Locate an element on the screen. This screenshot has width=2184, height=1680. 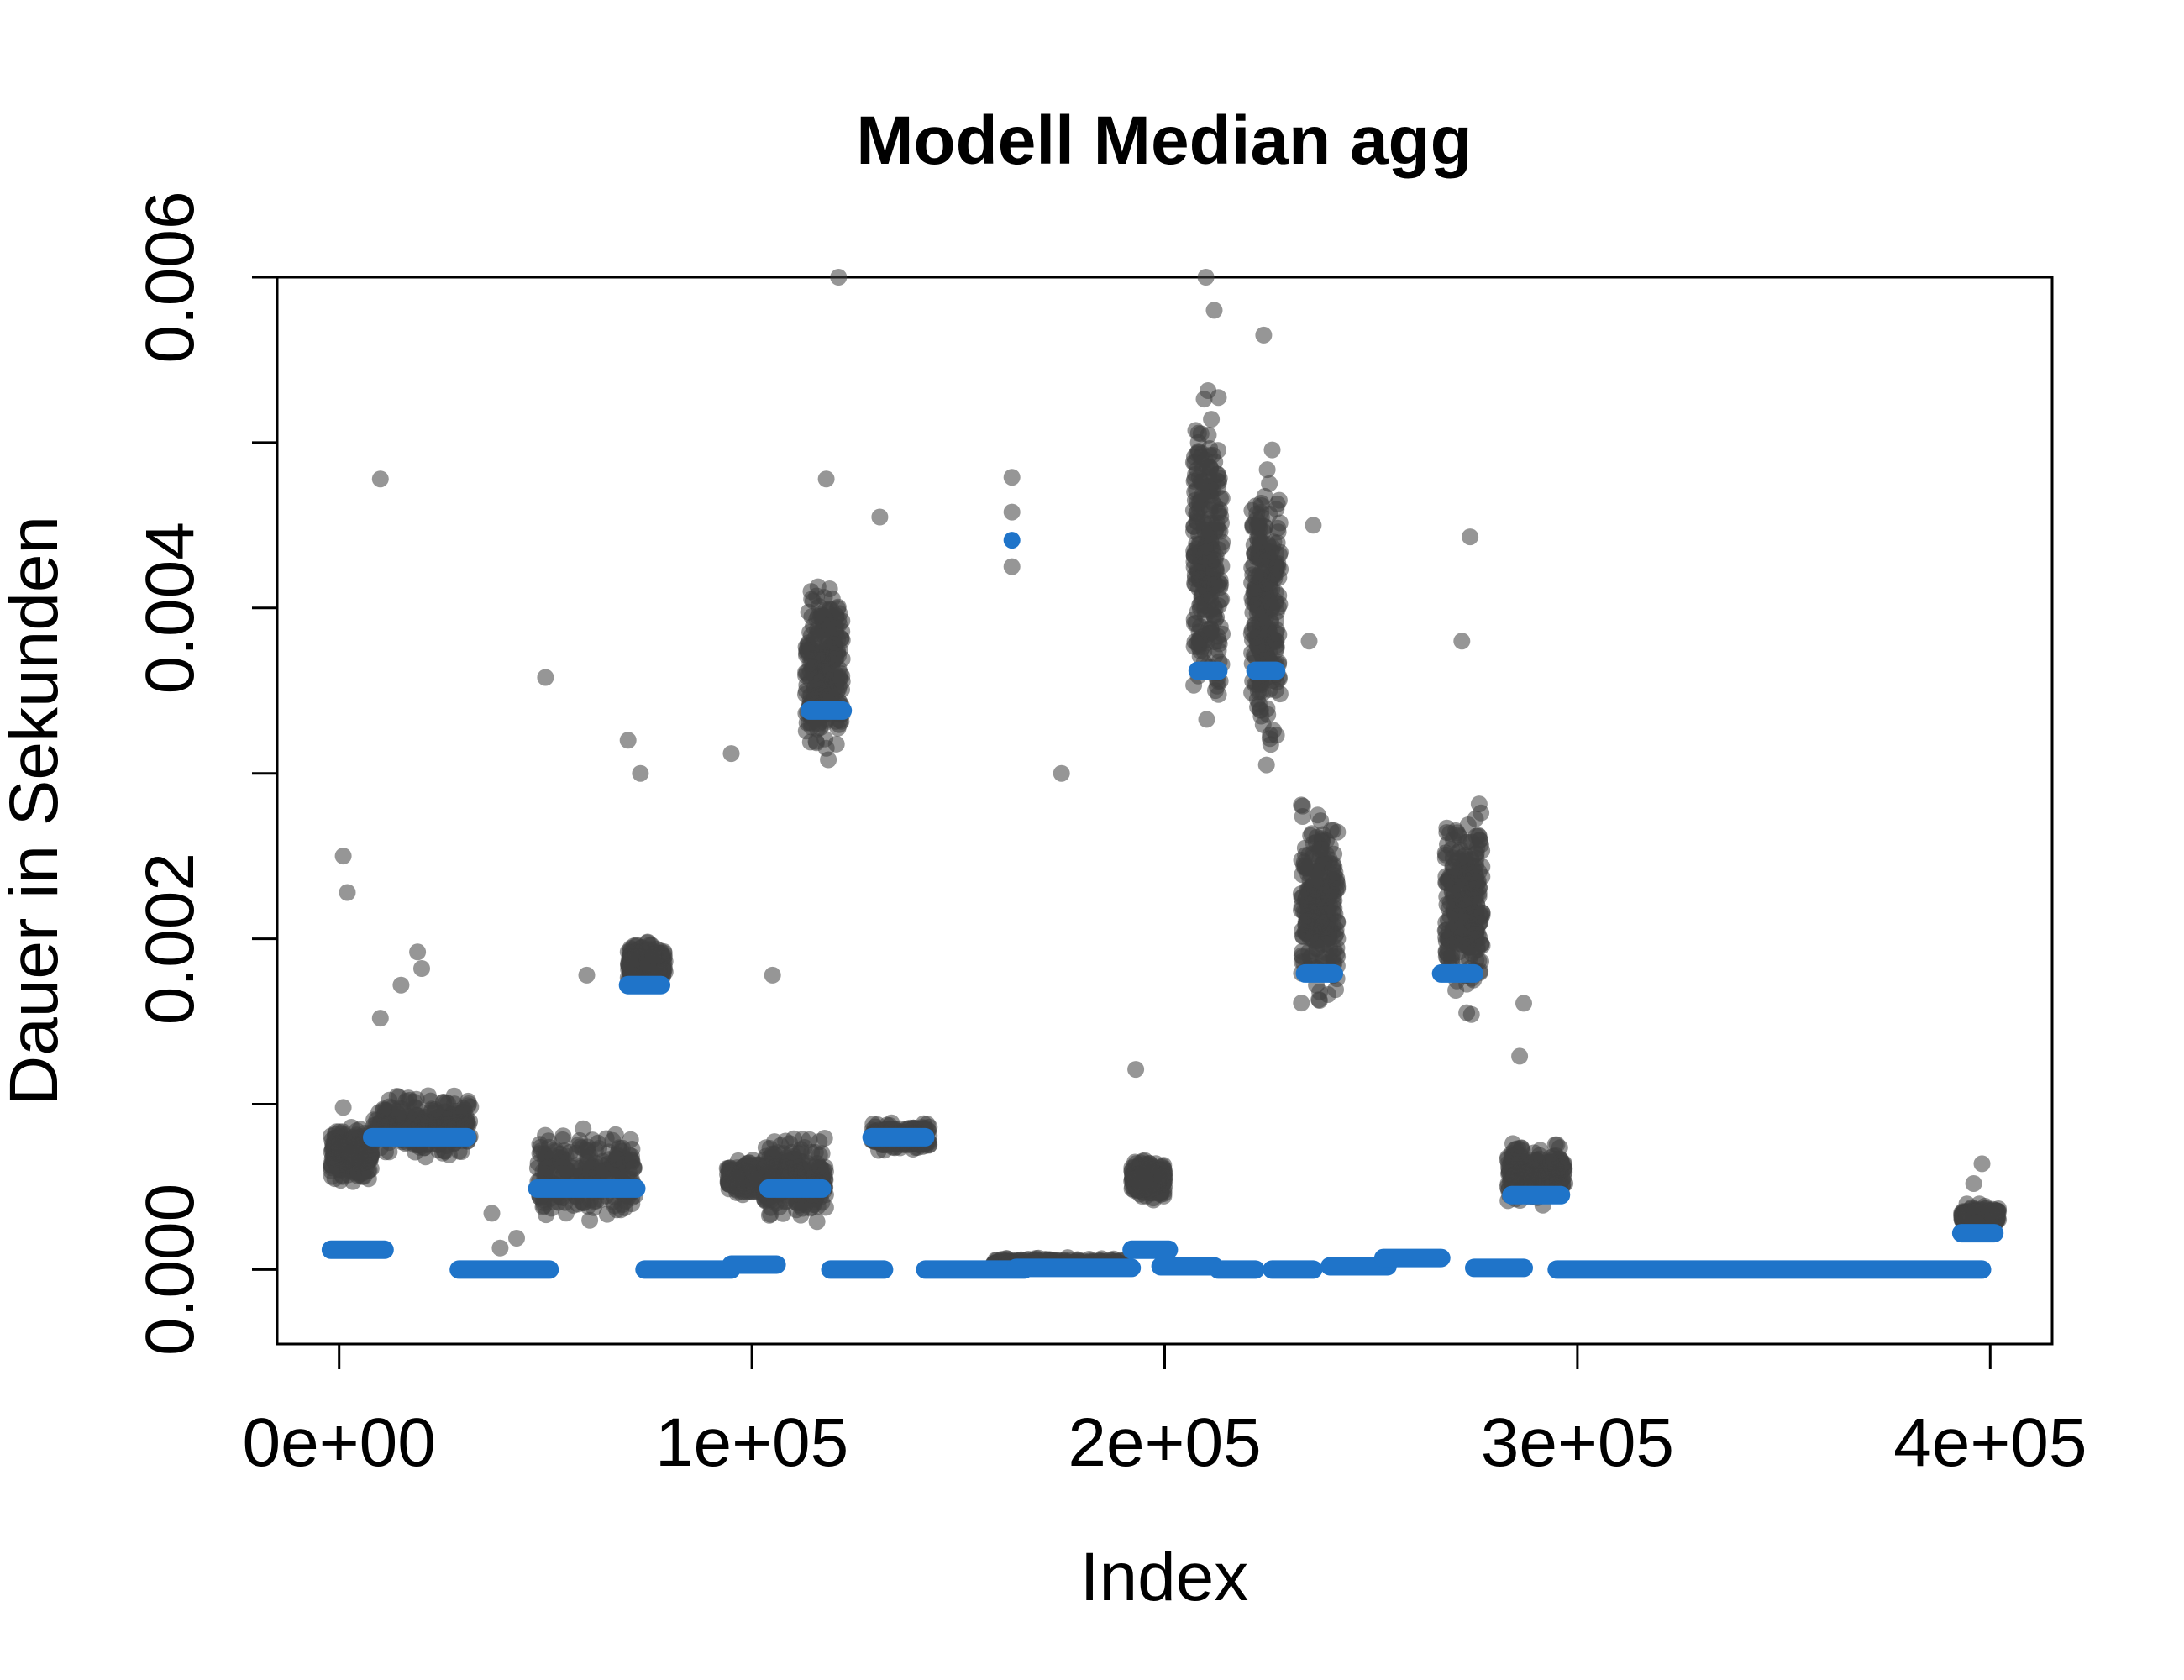
x-tick-label: 2e+05 is located at coordinates (1164, 1442).